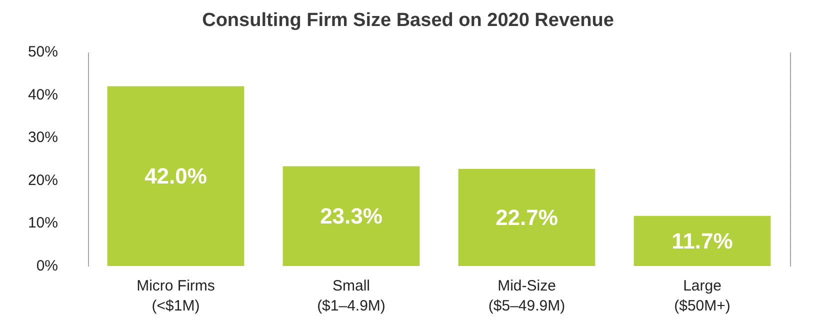 The width and height of the screenshot is (816, 334). I want to click on y-tick-label: 40%, so click(43, 95).